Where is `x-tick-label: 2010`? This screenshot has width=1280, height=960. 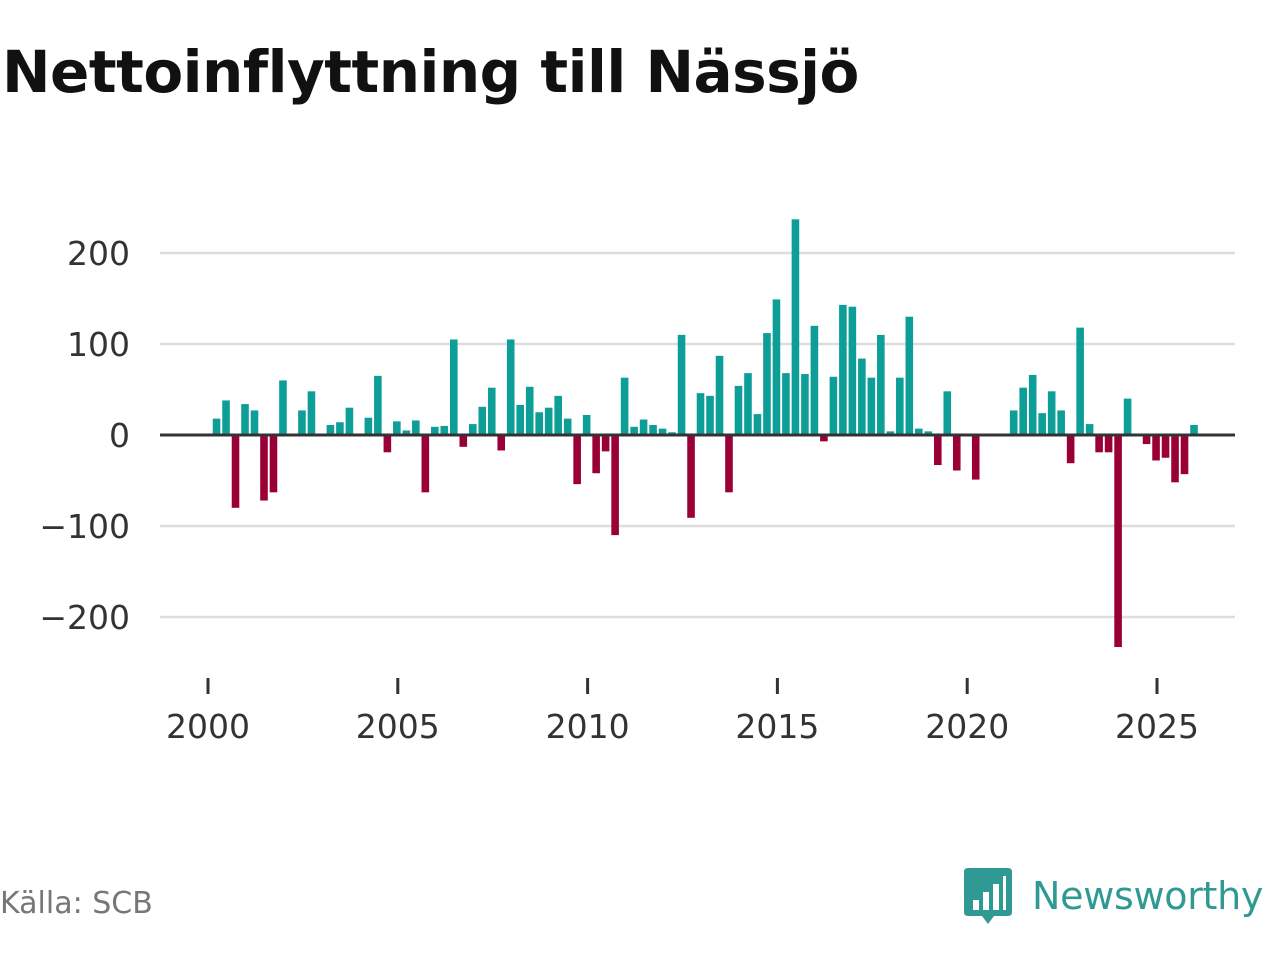 x-tick-label: 2010 is located at coordinates (588, 726).